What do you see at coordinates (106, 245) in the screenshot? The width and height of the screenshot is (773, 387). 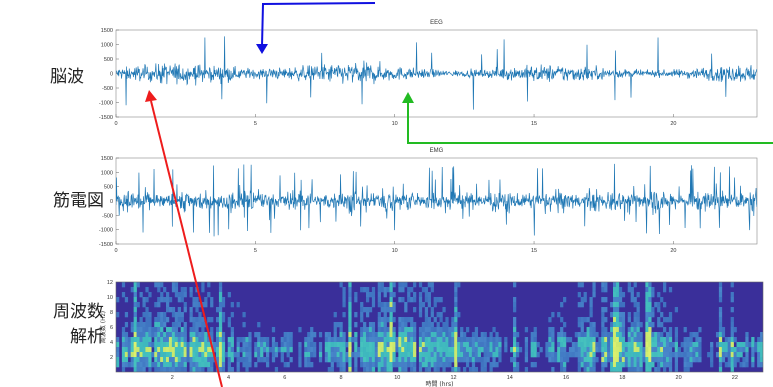 I see `emg-ytick-label: -1500` at bounding box center [106, 245].